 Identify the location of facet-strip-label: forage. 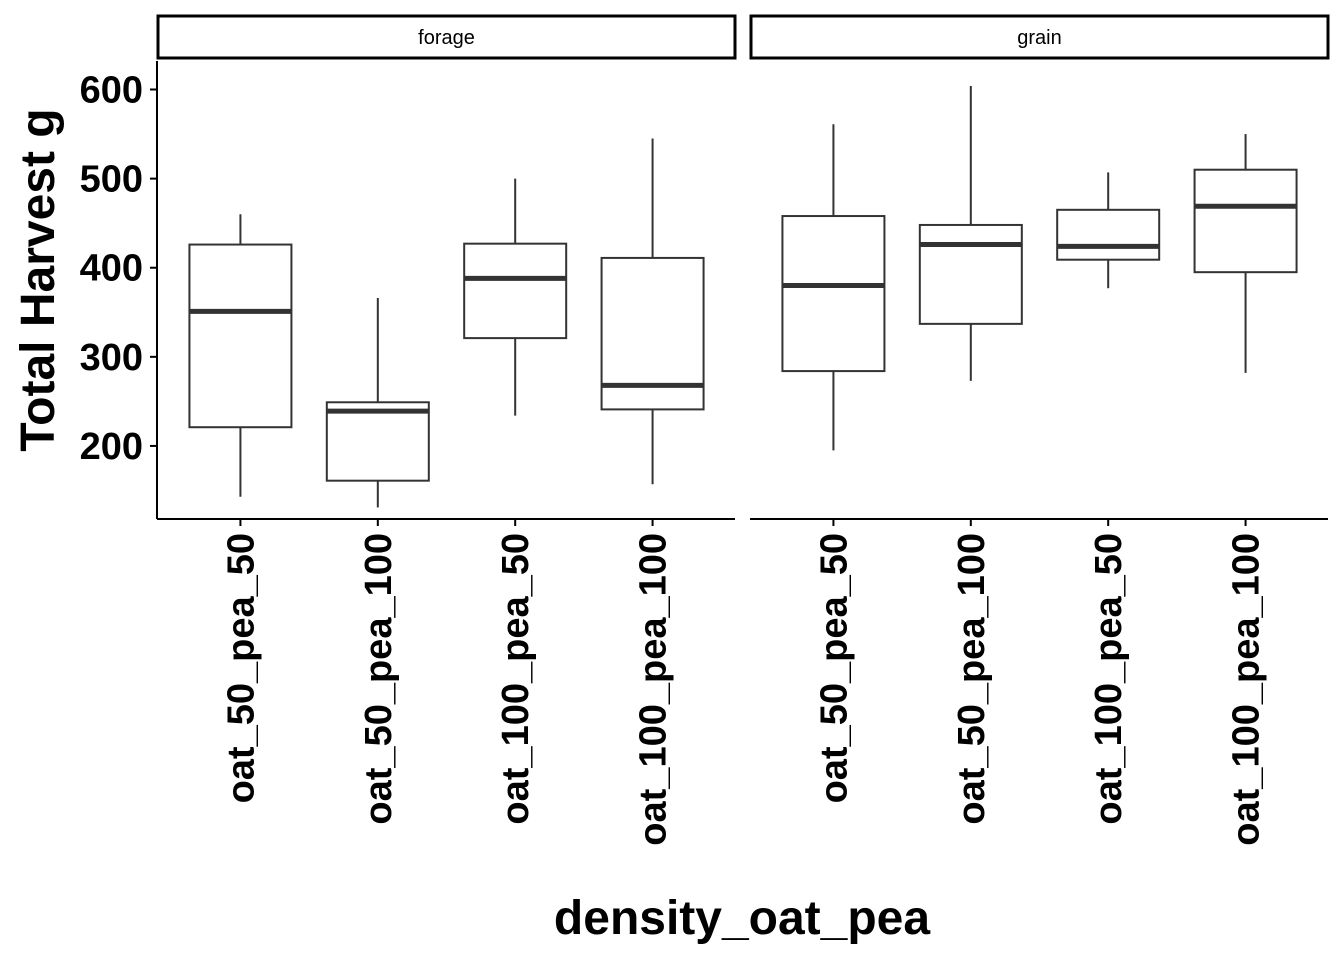
(446, 38).